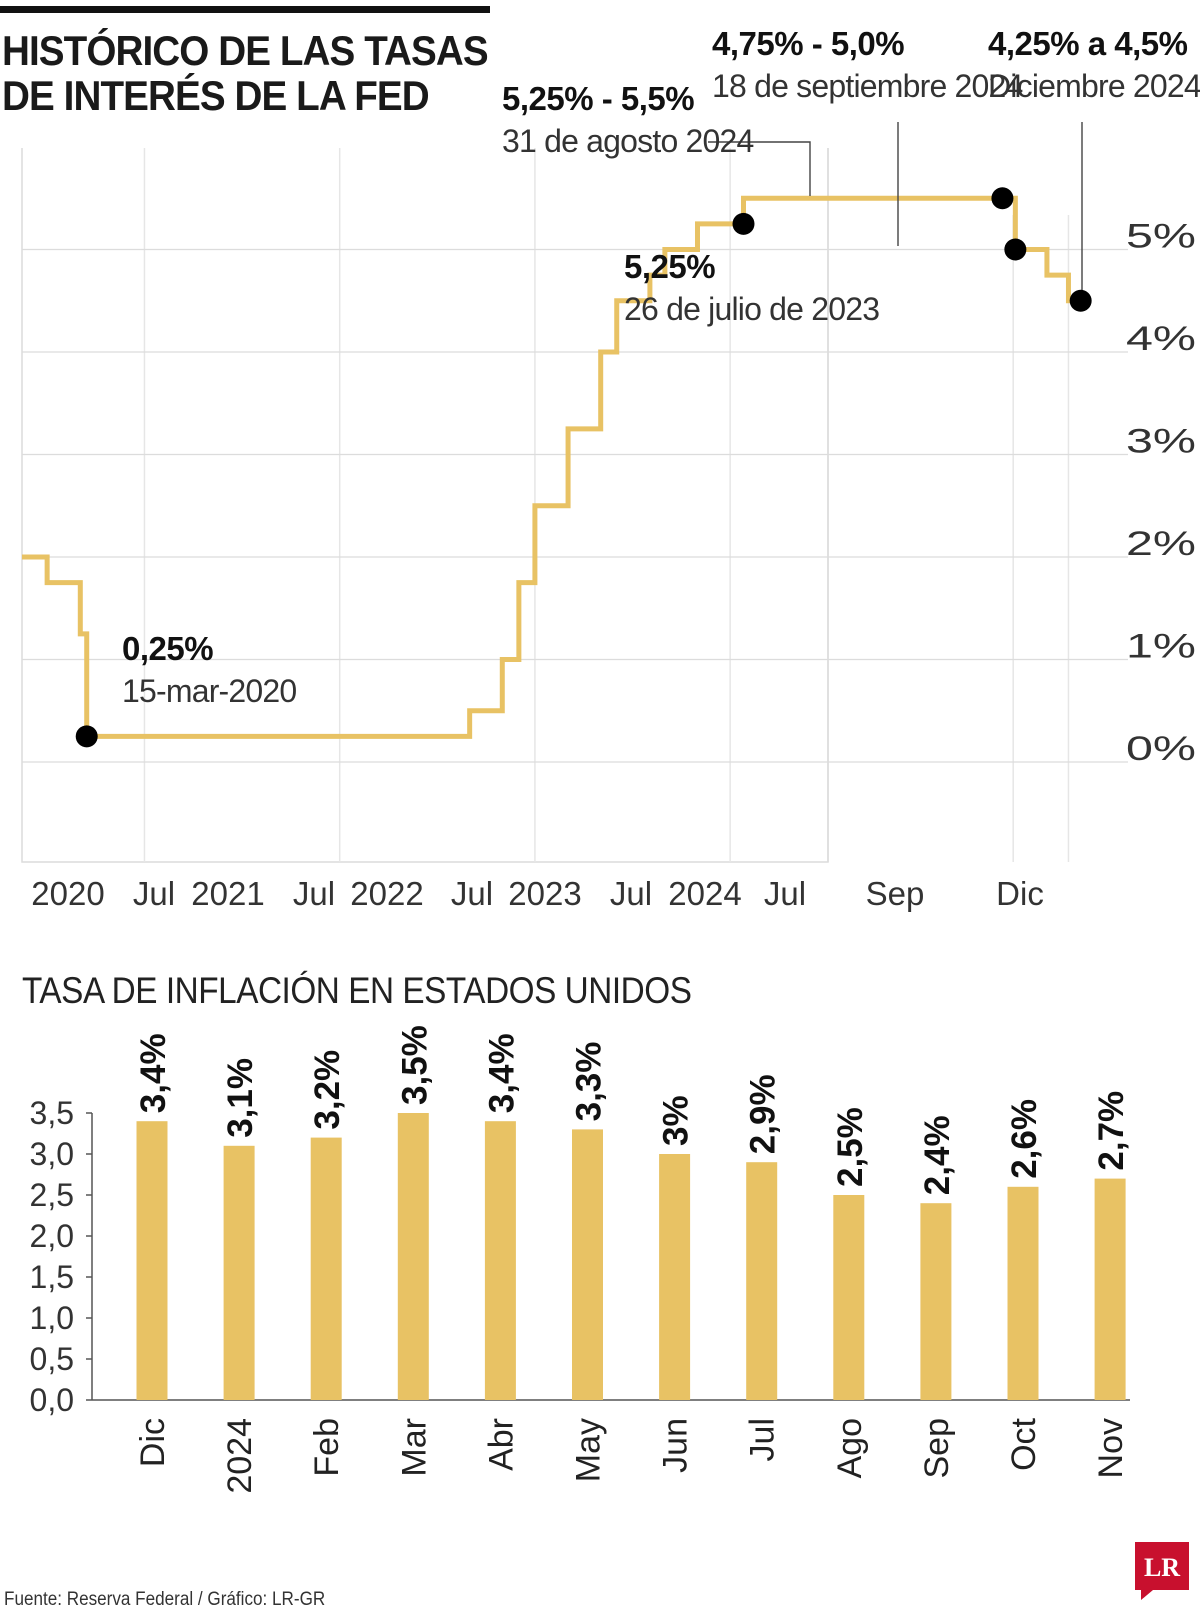 This screenshot has height=1619, width=1200. I want to click on annotation-value: 4,75% - 5,0%, so click(808, 43).